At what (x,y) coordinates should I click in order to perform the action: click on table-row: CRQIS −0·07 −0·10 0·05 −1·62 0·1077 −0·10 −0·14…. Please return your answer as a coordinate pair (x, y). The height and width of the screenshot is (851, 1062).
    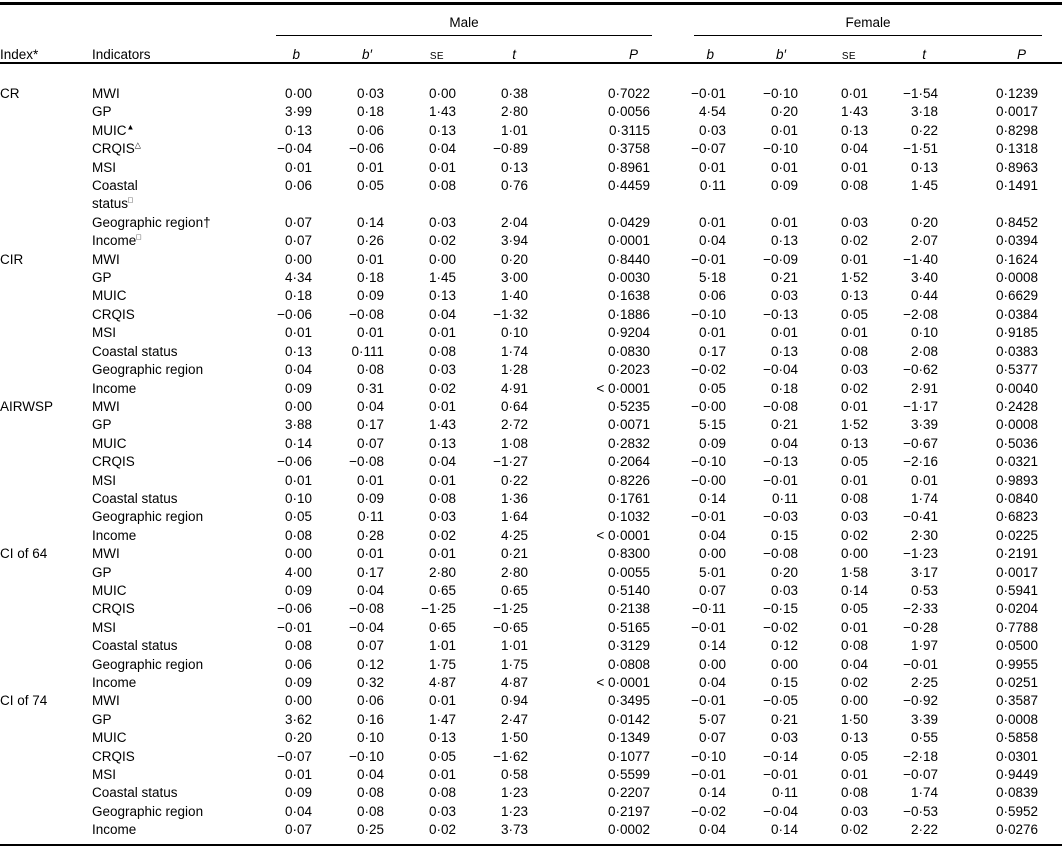
    Looking at the image, I should click on (521, 757).